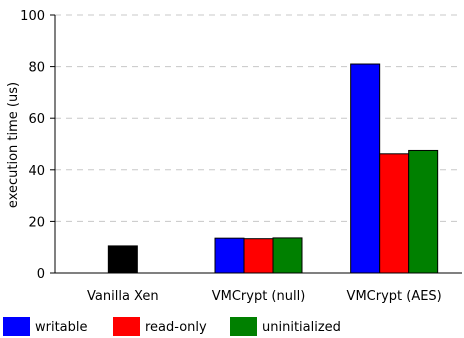 The image size is (464, 338). What do you see at coordinates (13, 145) in the screenshot?
I see `y-axis-title: execution time (us)` at bounding box center [13, 145].